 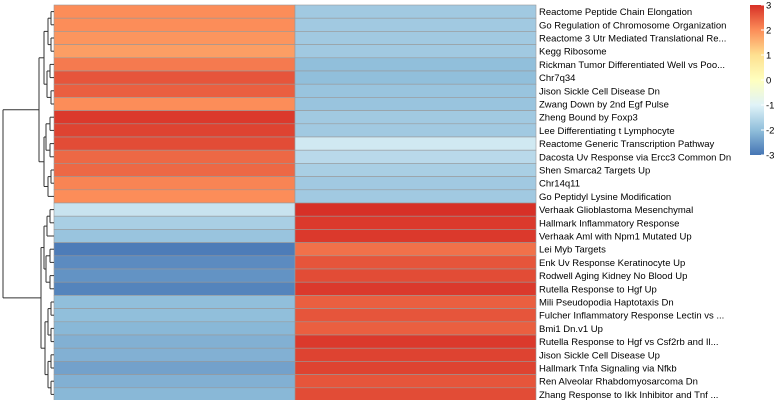 I want to click on row-label: Hallmark Inflammatory Response, so click(x=609, y=223).